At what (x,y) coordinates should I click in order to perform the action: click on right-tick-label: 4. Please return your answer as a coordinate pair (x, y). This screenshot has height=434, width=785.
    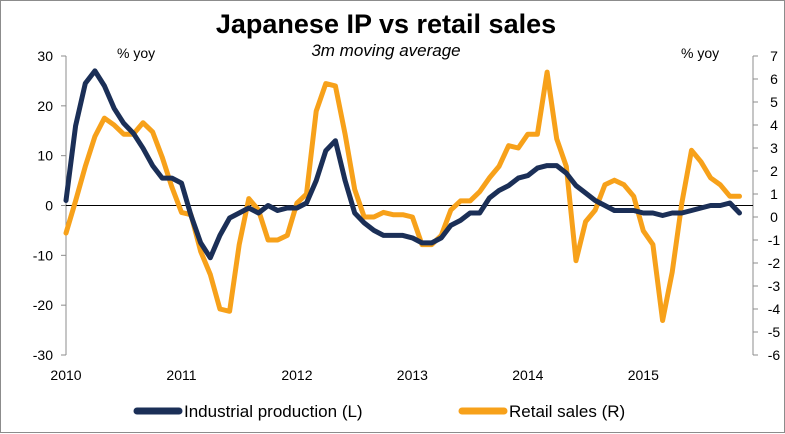
    Looking at the image, I should click on (774, 125).